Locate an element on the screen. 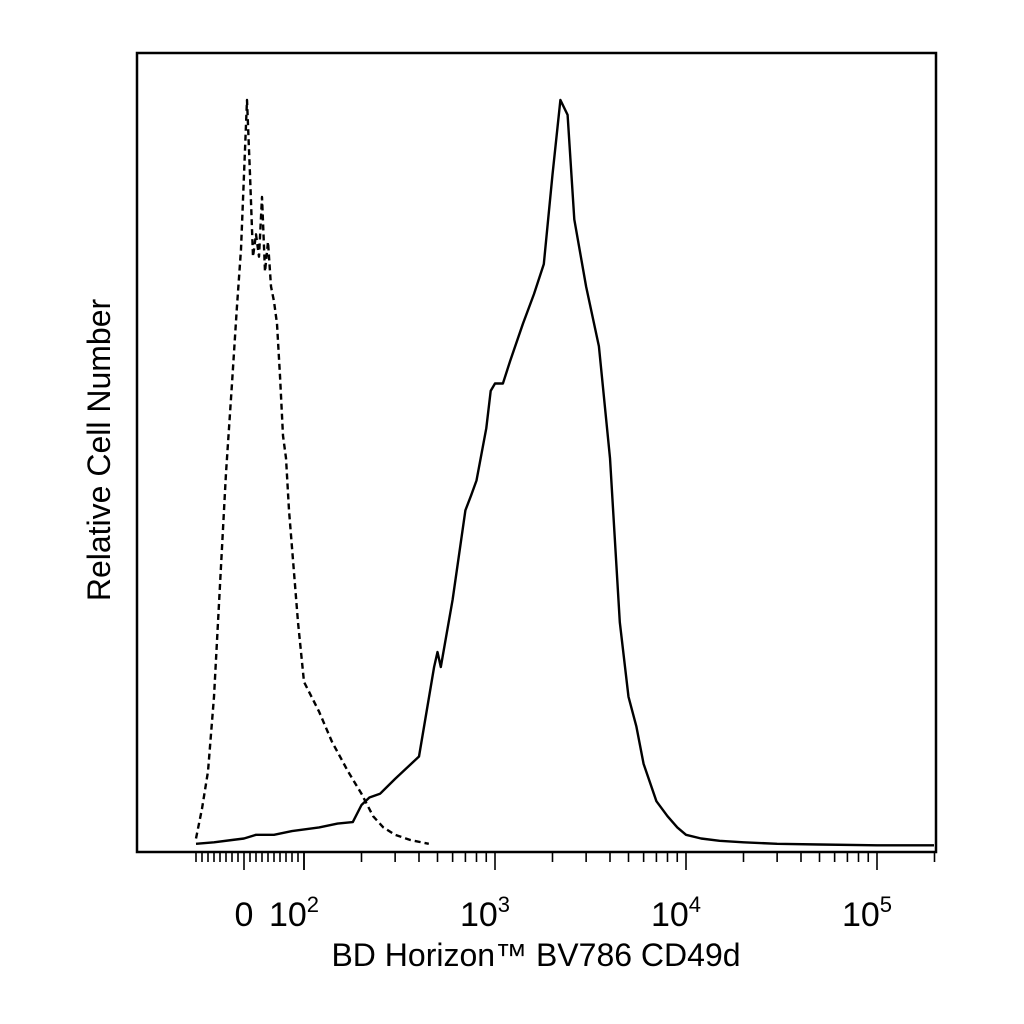 The image size is (1024, 1024). y-axis-title: Relative Cell Number is located at coordinates (99, 449).